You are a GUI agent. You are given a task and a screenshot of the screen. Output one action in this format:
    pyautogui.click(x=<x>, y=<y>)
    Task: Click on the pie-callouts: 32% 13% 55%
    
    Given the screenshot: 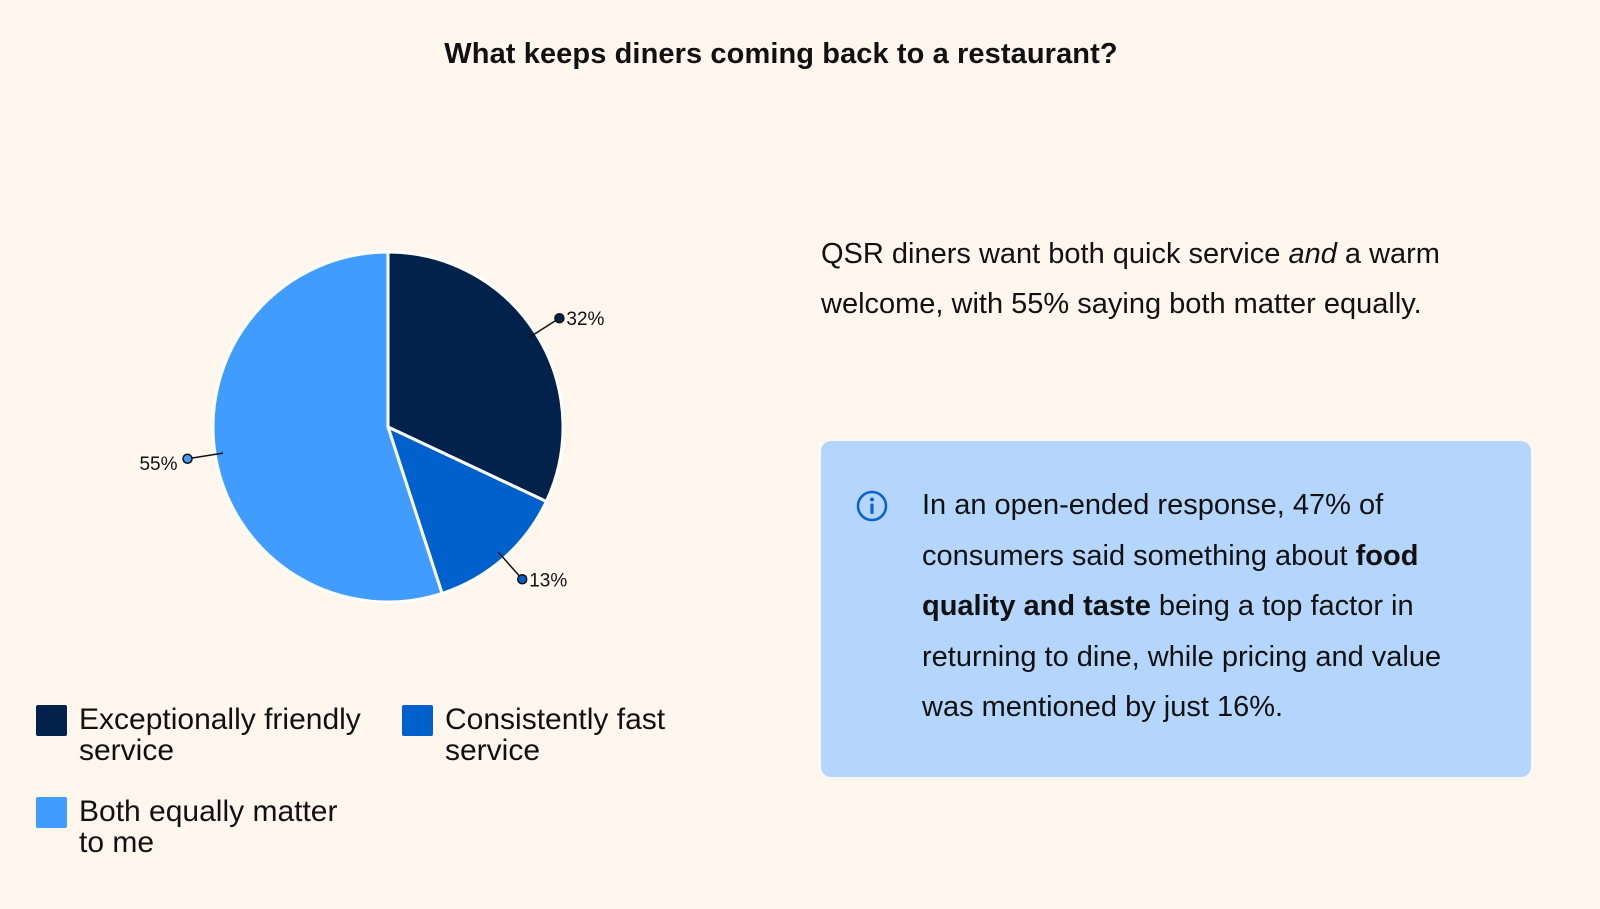 What is the action you would take?
    pyautogui.click(x=371, y=450)
    